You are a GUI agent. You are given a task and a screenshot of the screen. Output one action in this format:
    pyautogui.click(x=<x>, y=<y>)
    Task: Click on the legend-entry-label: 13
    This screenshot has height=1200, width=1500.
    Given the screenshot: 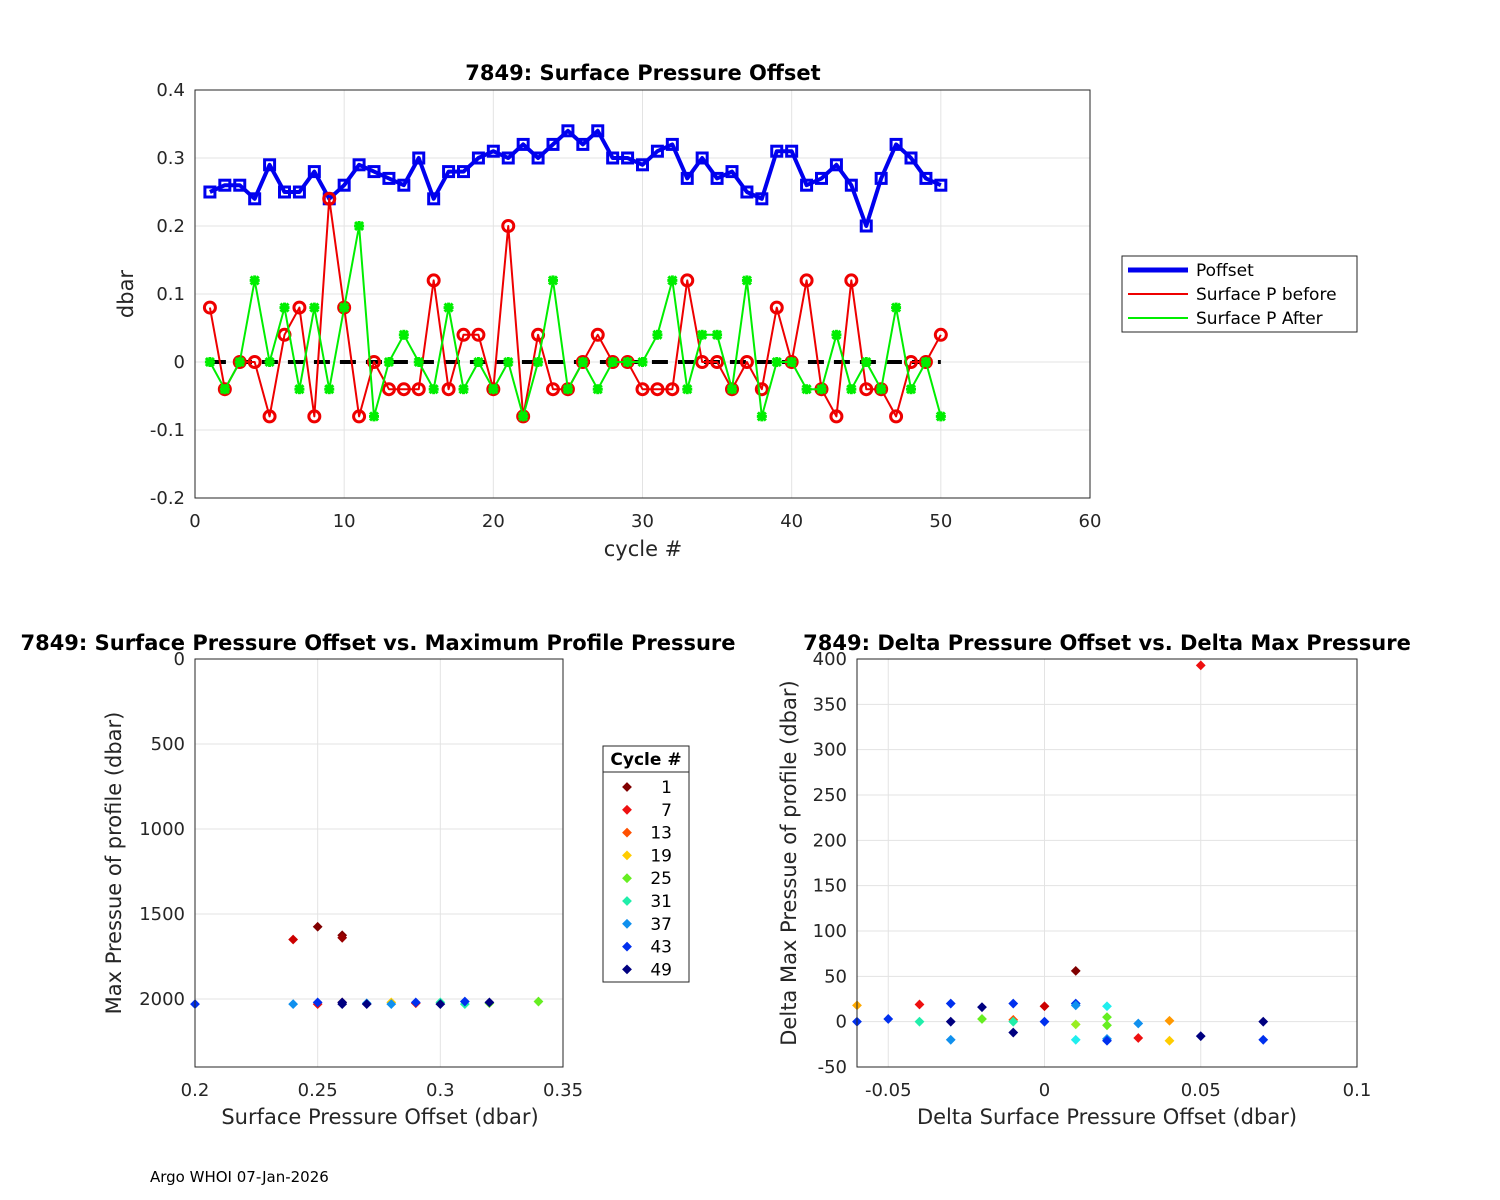 What is the action you would take?
    pyautogui.click(x=661, y=834)
    